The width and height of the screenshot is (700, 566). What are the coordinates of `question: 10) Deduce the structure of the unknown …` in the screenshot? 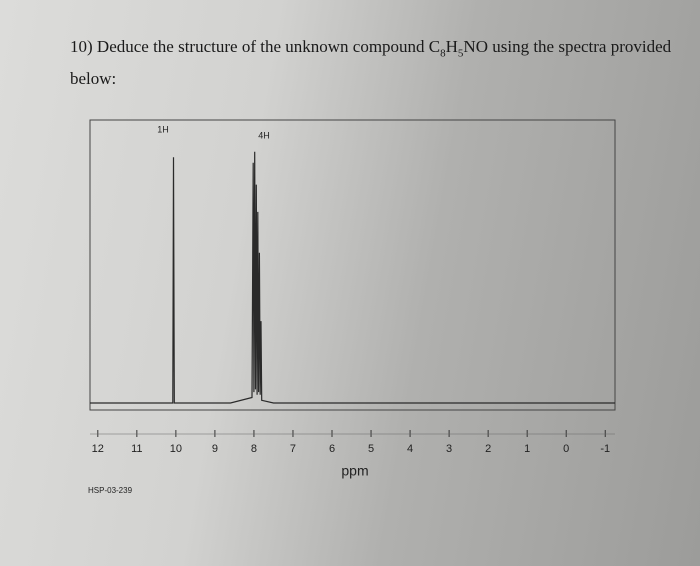 It's located at (385, 63).